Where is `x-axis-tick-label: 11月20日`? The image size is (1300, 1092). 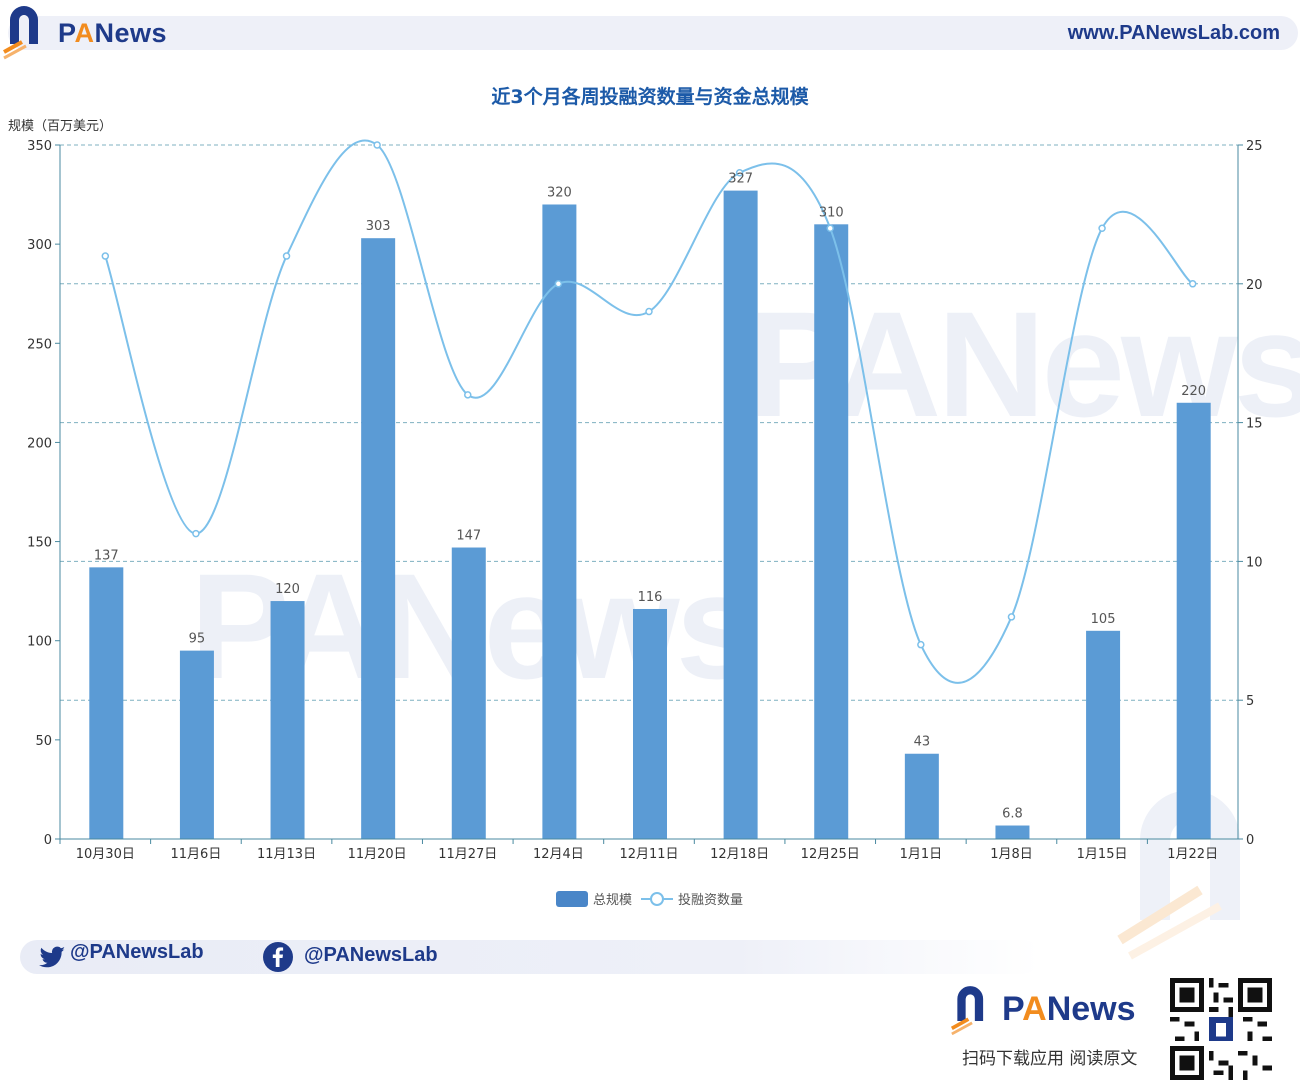 x-axis-tick-label: 11月20日 is located at coordinates (377, 854).